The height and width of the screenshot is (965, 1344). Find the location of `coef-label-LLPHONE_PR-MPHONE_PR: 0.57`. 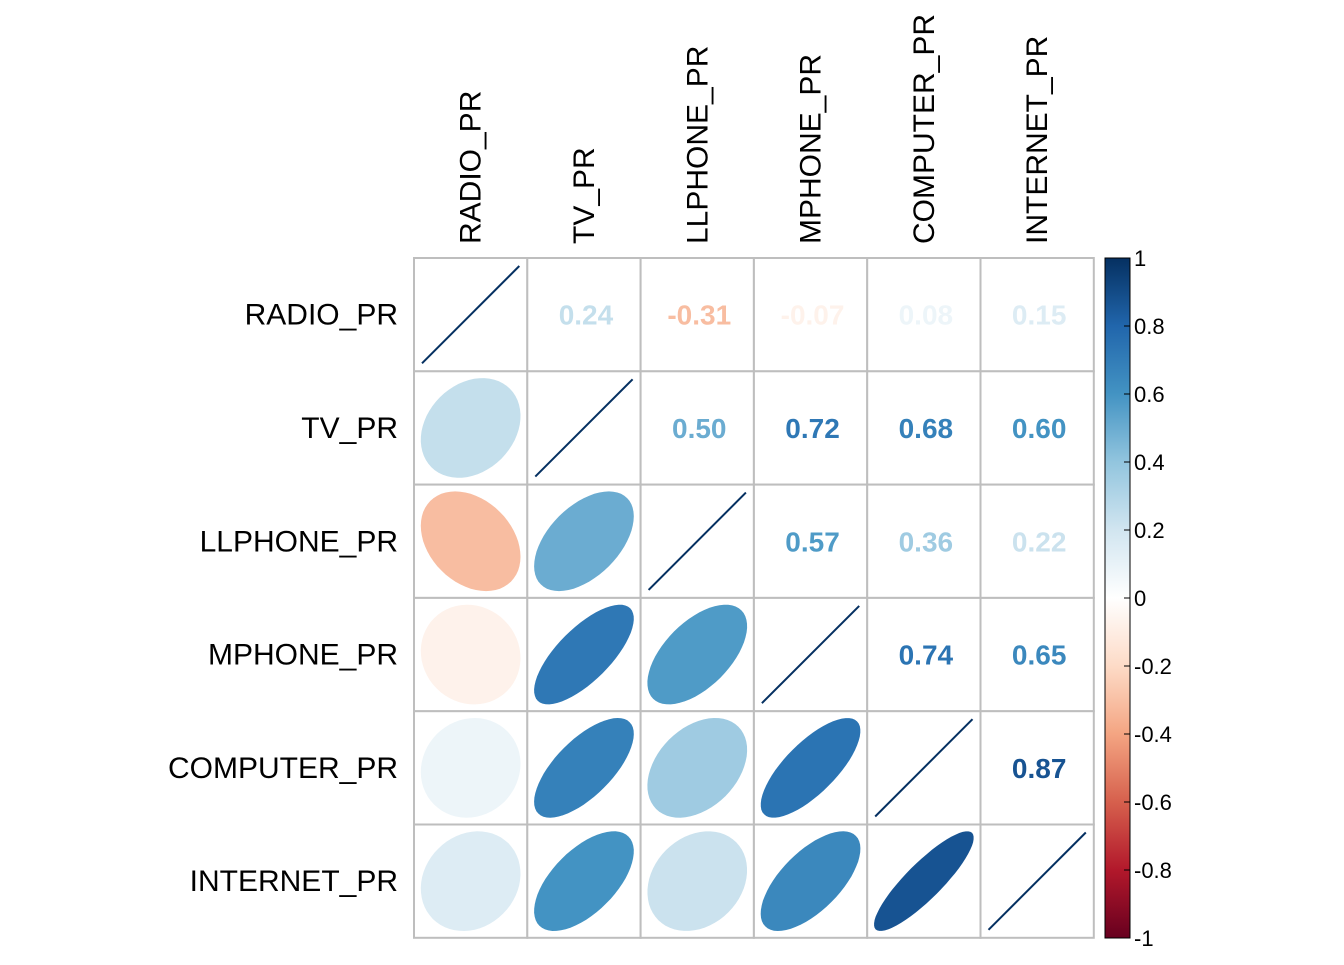

coef-label-LLPHONE_PR-MPHONE_PR: 0.57 is located at coordinates (812, 541).